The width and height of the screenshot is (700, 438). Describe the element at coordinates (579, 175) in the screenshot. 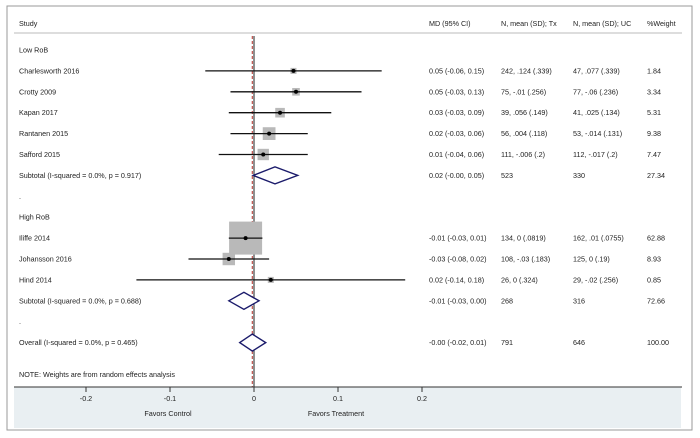

I see `uc-value: 330` at that location.